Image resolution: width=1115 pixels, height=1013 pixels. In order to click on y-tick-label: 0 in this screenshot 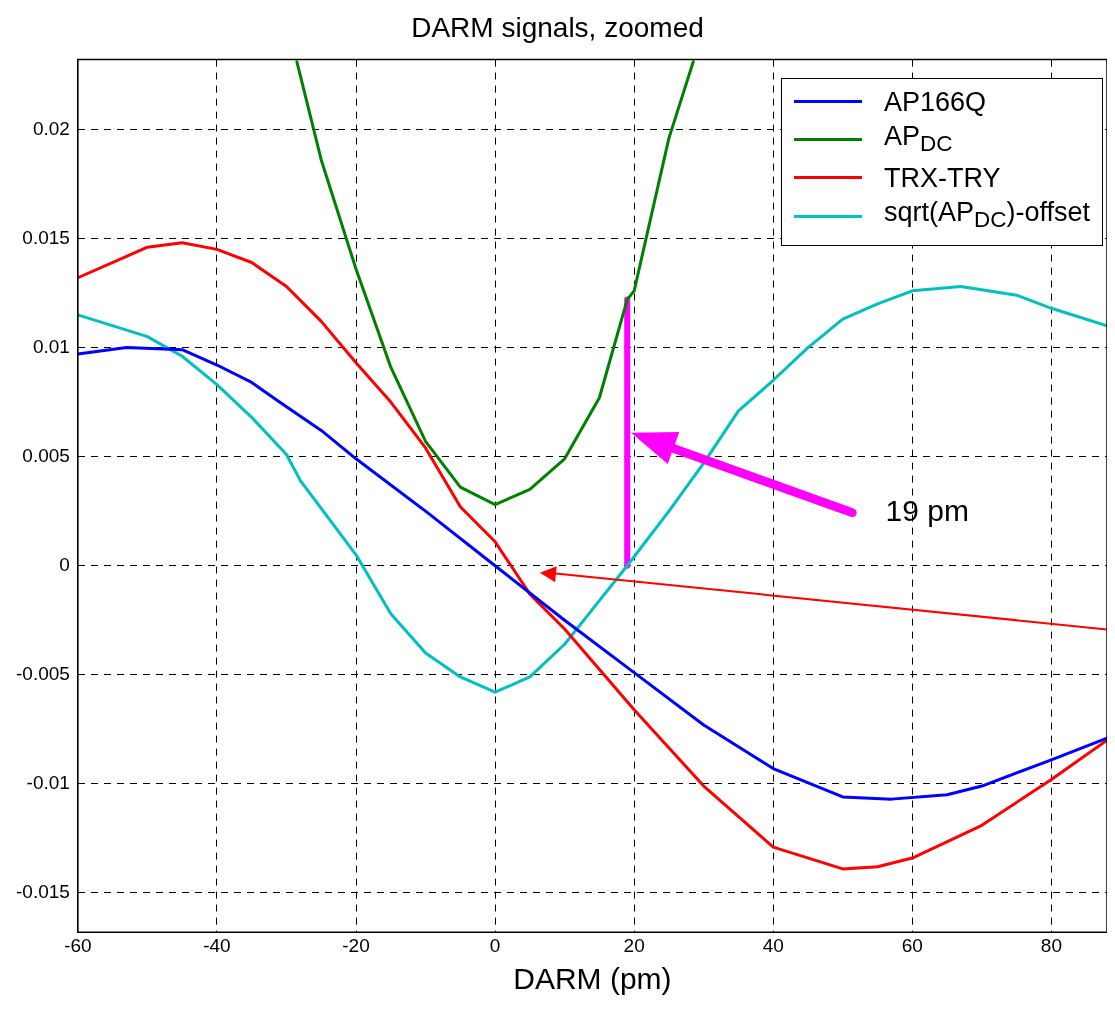, I will do `click(64, 564)`.